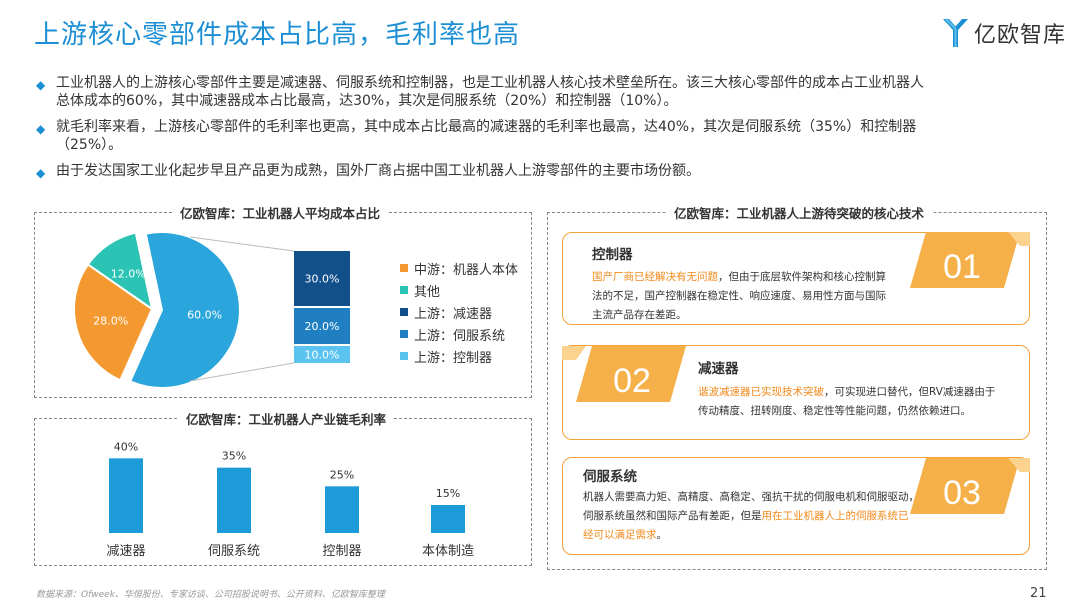 Image resolution: width=1080 pixels, height=608 pixels. Describe the element at coordinates (835, 516) in the screenshot. I see `card-highlight: 用在工业机器人上的伺服系统已` at that location.